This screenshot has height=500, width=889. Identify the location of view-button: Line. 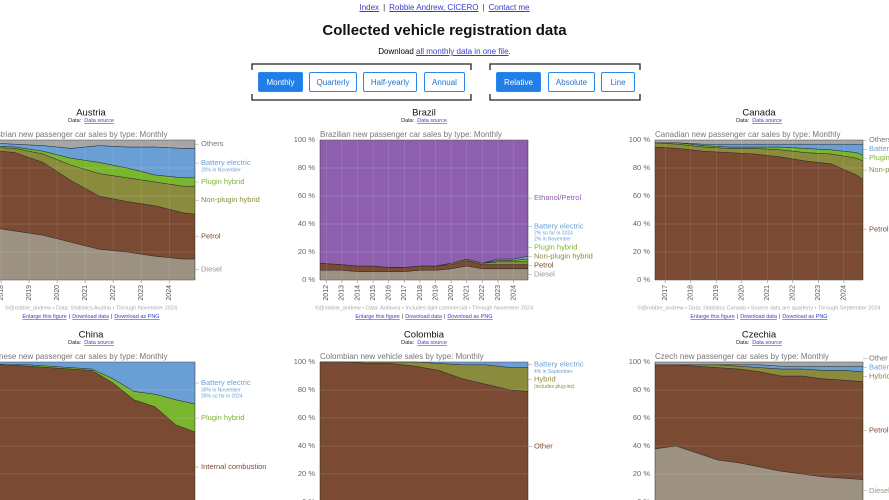
(618, 82).